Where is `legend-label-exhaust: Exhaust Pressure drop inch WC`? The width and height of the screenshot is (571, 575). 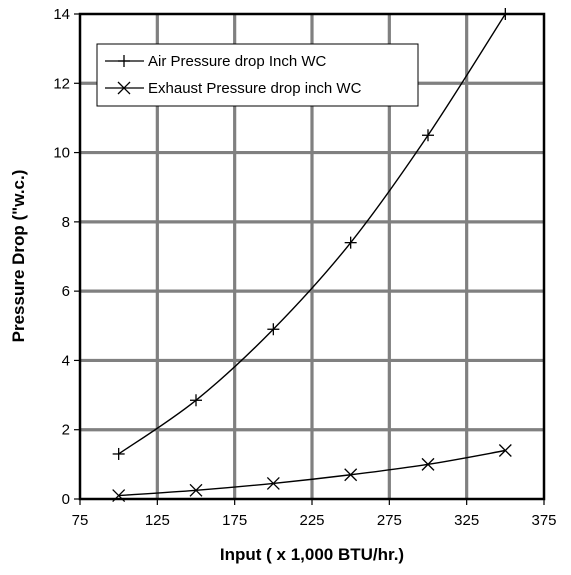
legend-label-exhaust: Exhaust Pressure drop inch WC is located at coordinates (255, 88).